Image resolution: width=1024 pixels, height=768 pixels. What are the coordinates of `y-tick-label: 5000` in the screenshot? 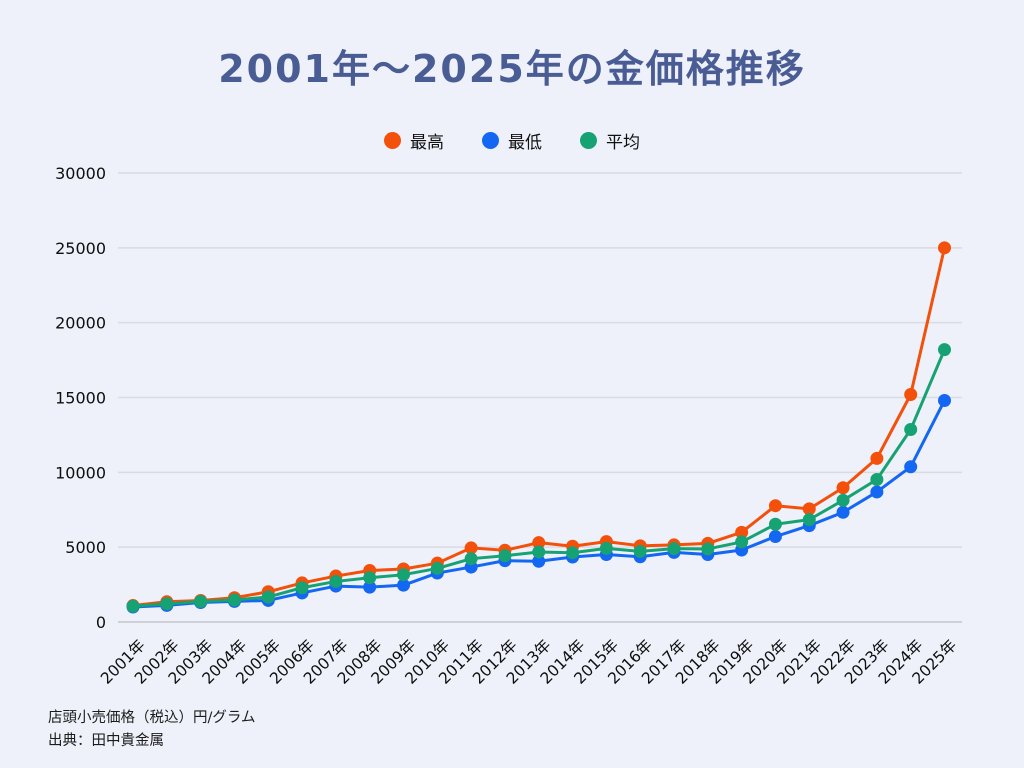 It's located at (85, 547).